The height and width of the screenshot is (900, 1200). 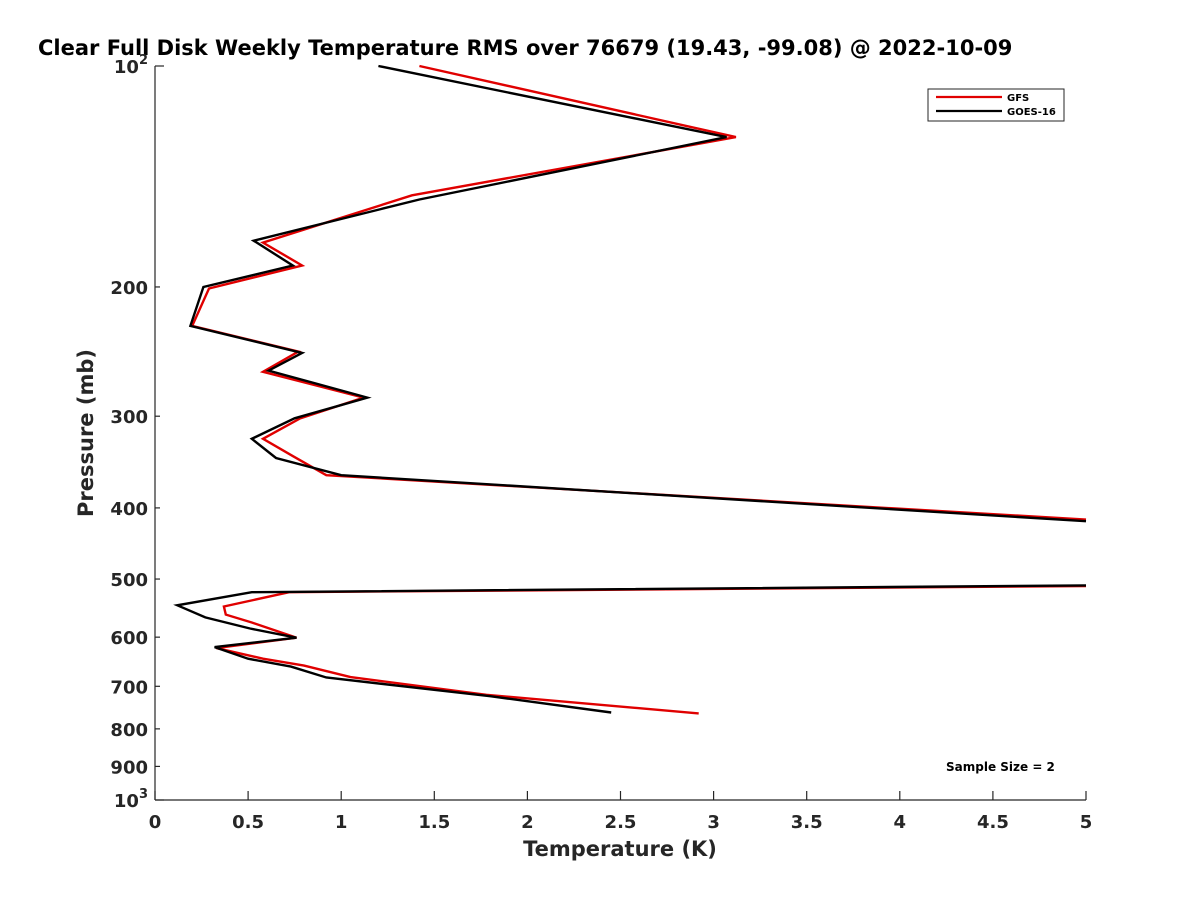 What do you see at coordinates (527, 822) in the screenshot?
I see `x-tick-label: 2` at bounding box center [527, 822].